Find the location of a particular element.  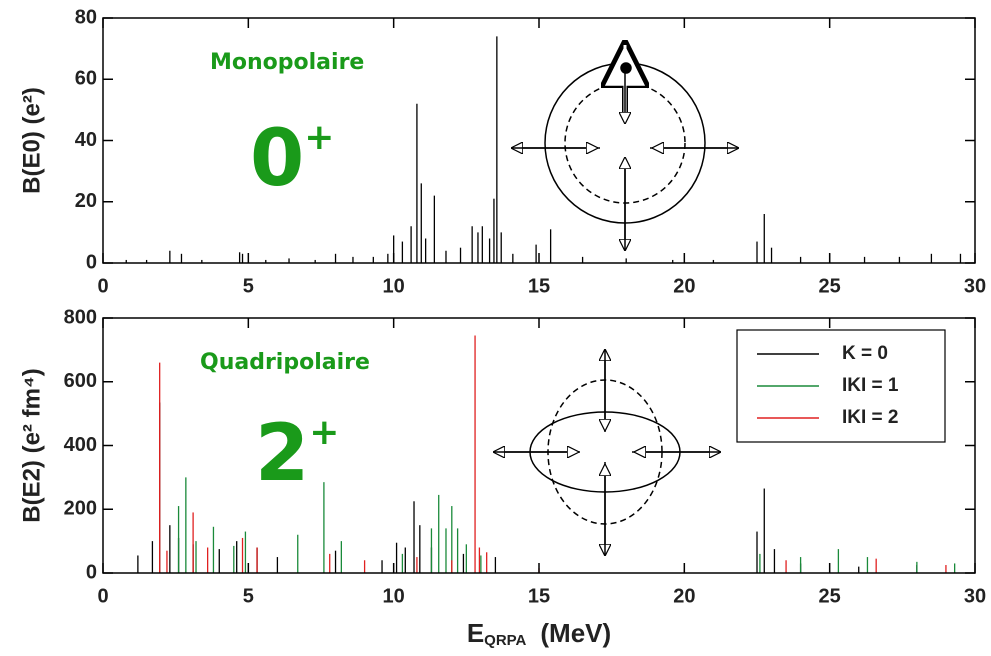

annotation: 2+ is located at coordinates (297, 453).